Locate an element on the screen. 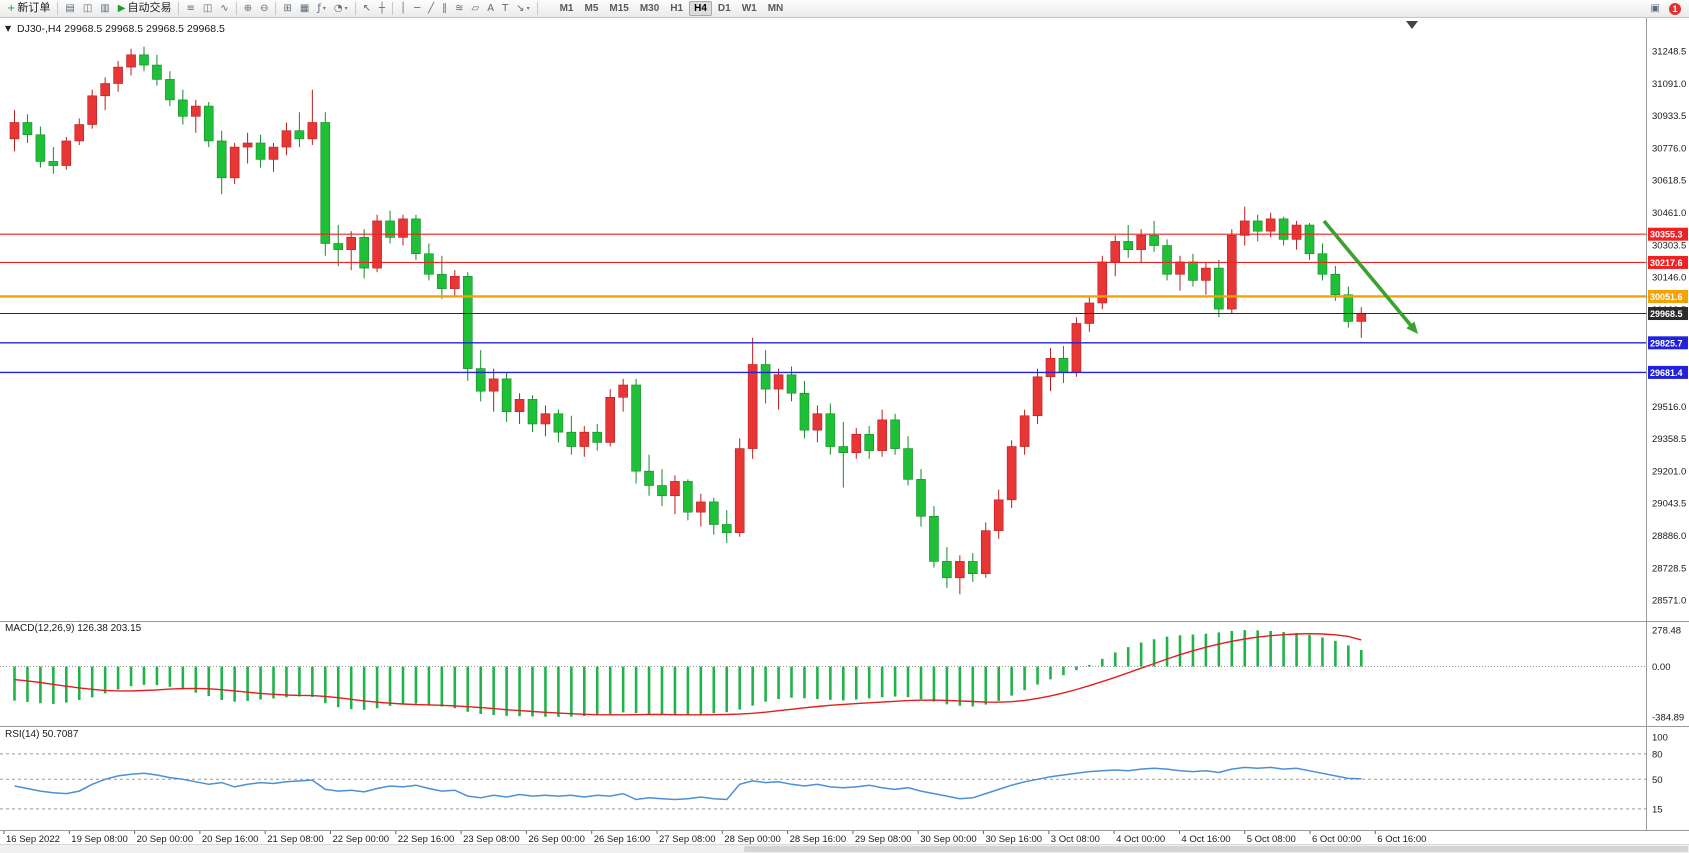 The image size is (1689, 853). price-tag is located at coordinates (1668, 314).